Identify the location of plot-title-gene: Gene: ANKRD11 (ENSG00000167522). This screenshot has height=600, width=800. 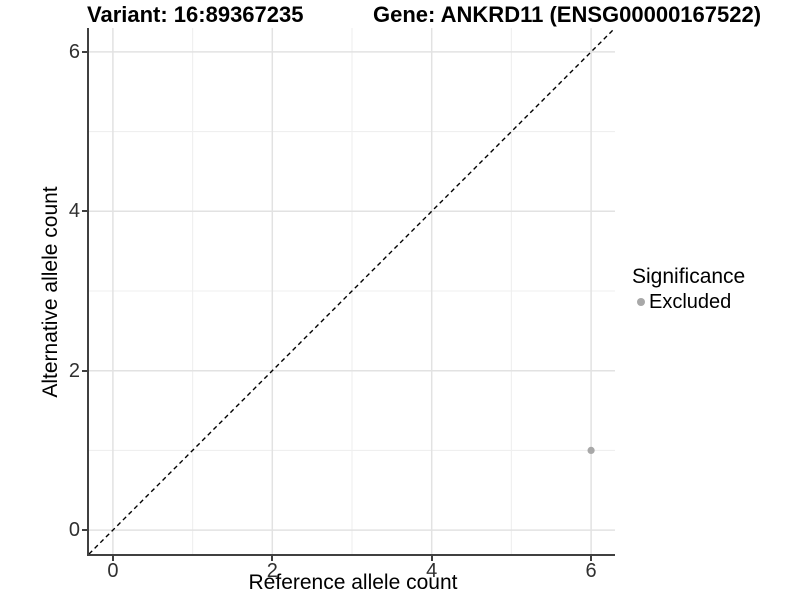
(567, 14).